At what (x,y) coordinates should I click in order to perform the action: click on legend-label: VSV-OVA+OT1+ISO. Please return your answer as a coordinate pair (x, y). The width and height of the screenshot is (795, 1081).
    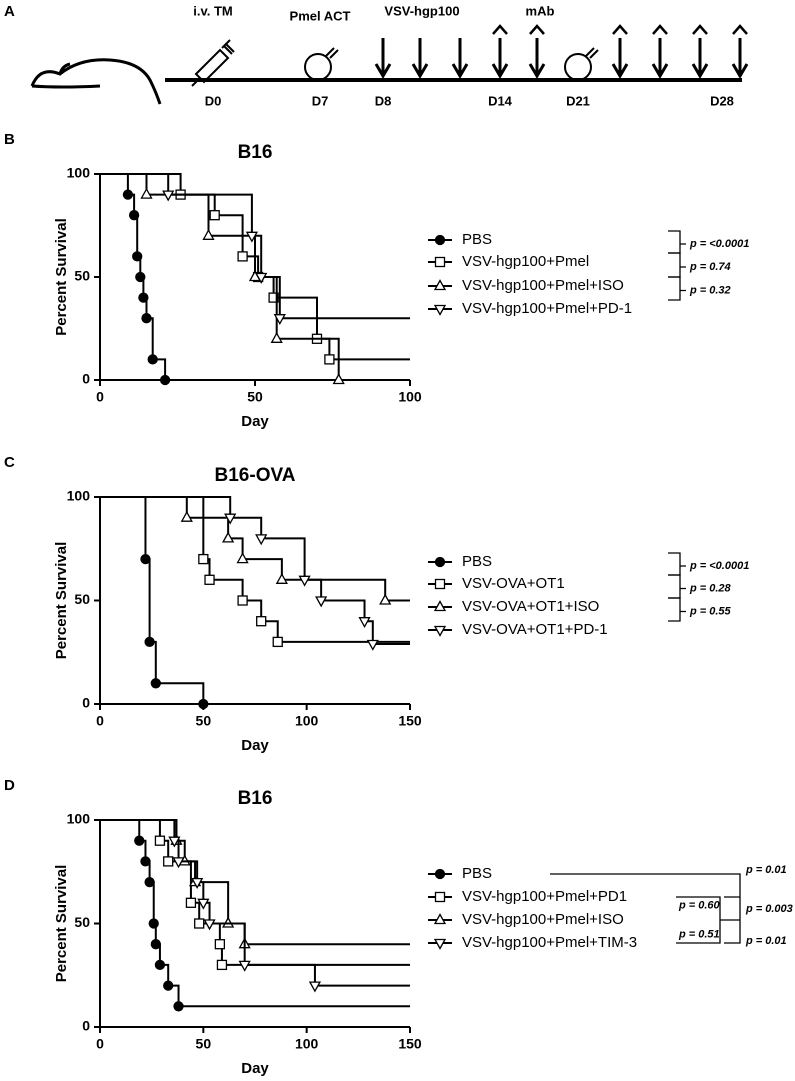
    Looking at the image, I should click on (530, 606).